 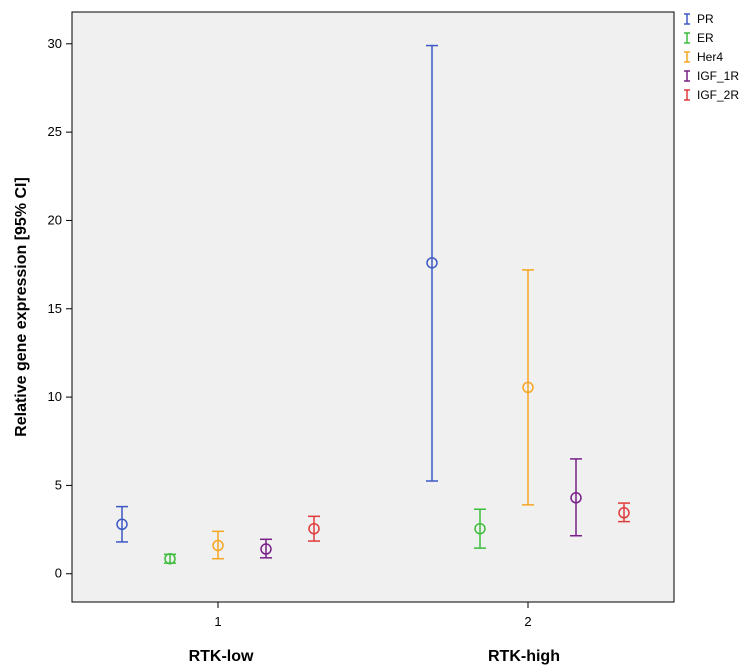 I want to click on series-er, so click(x=325, y=536).